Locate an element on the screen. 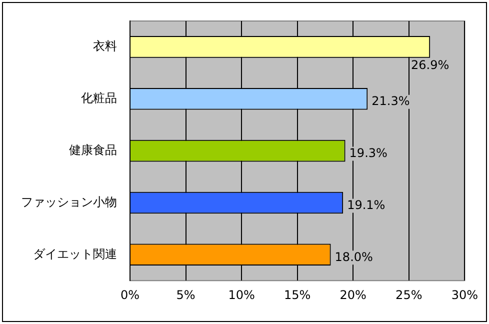  x-tick-label: 0% is located at coordinates (130, 295).